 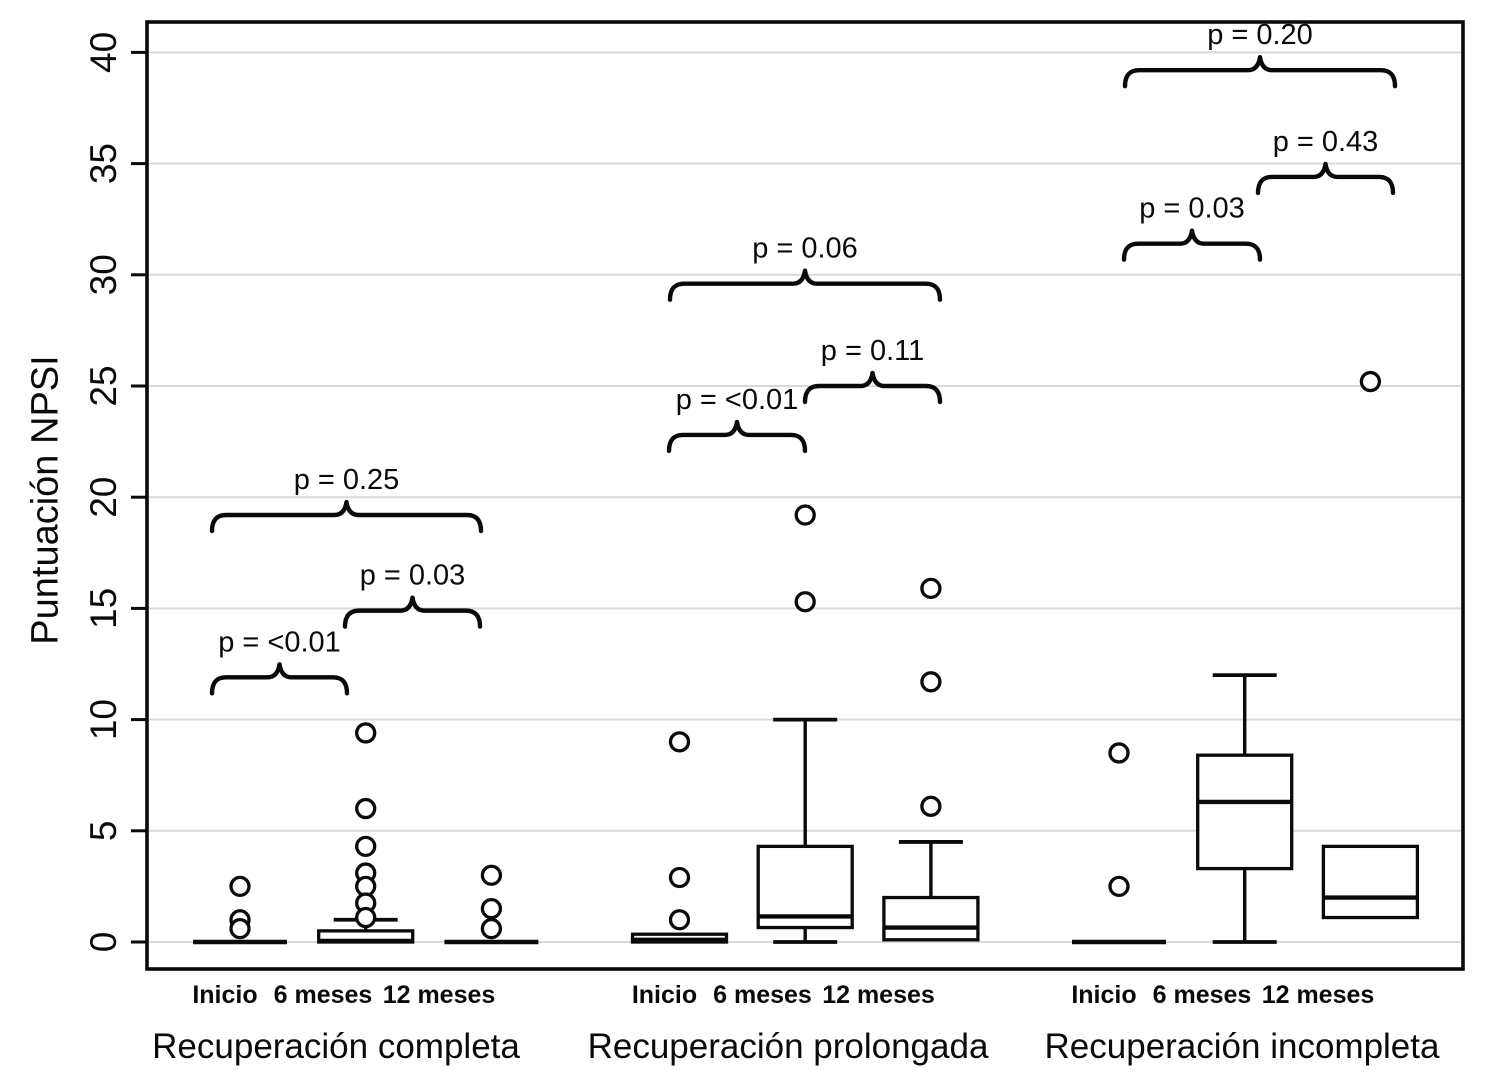 I want to click on p-value-label: p = 0.20, so click(x=1260, y=35).